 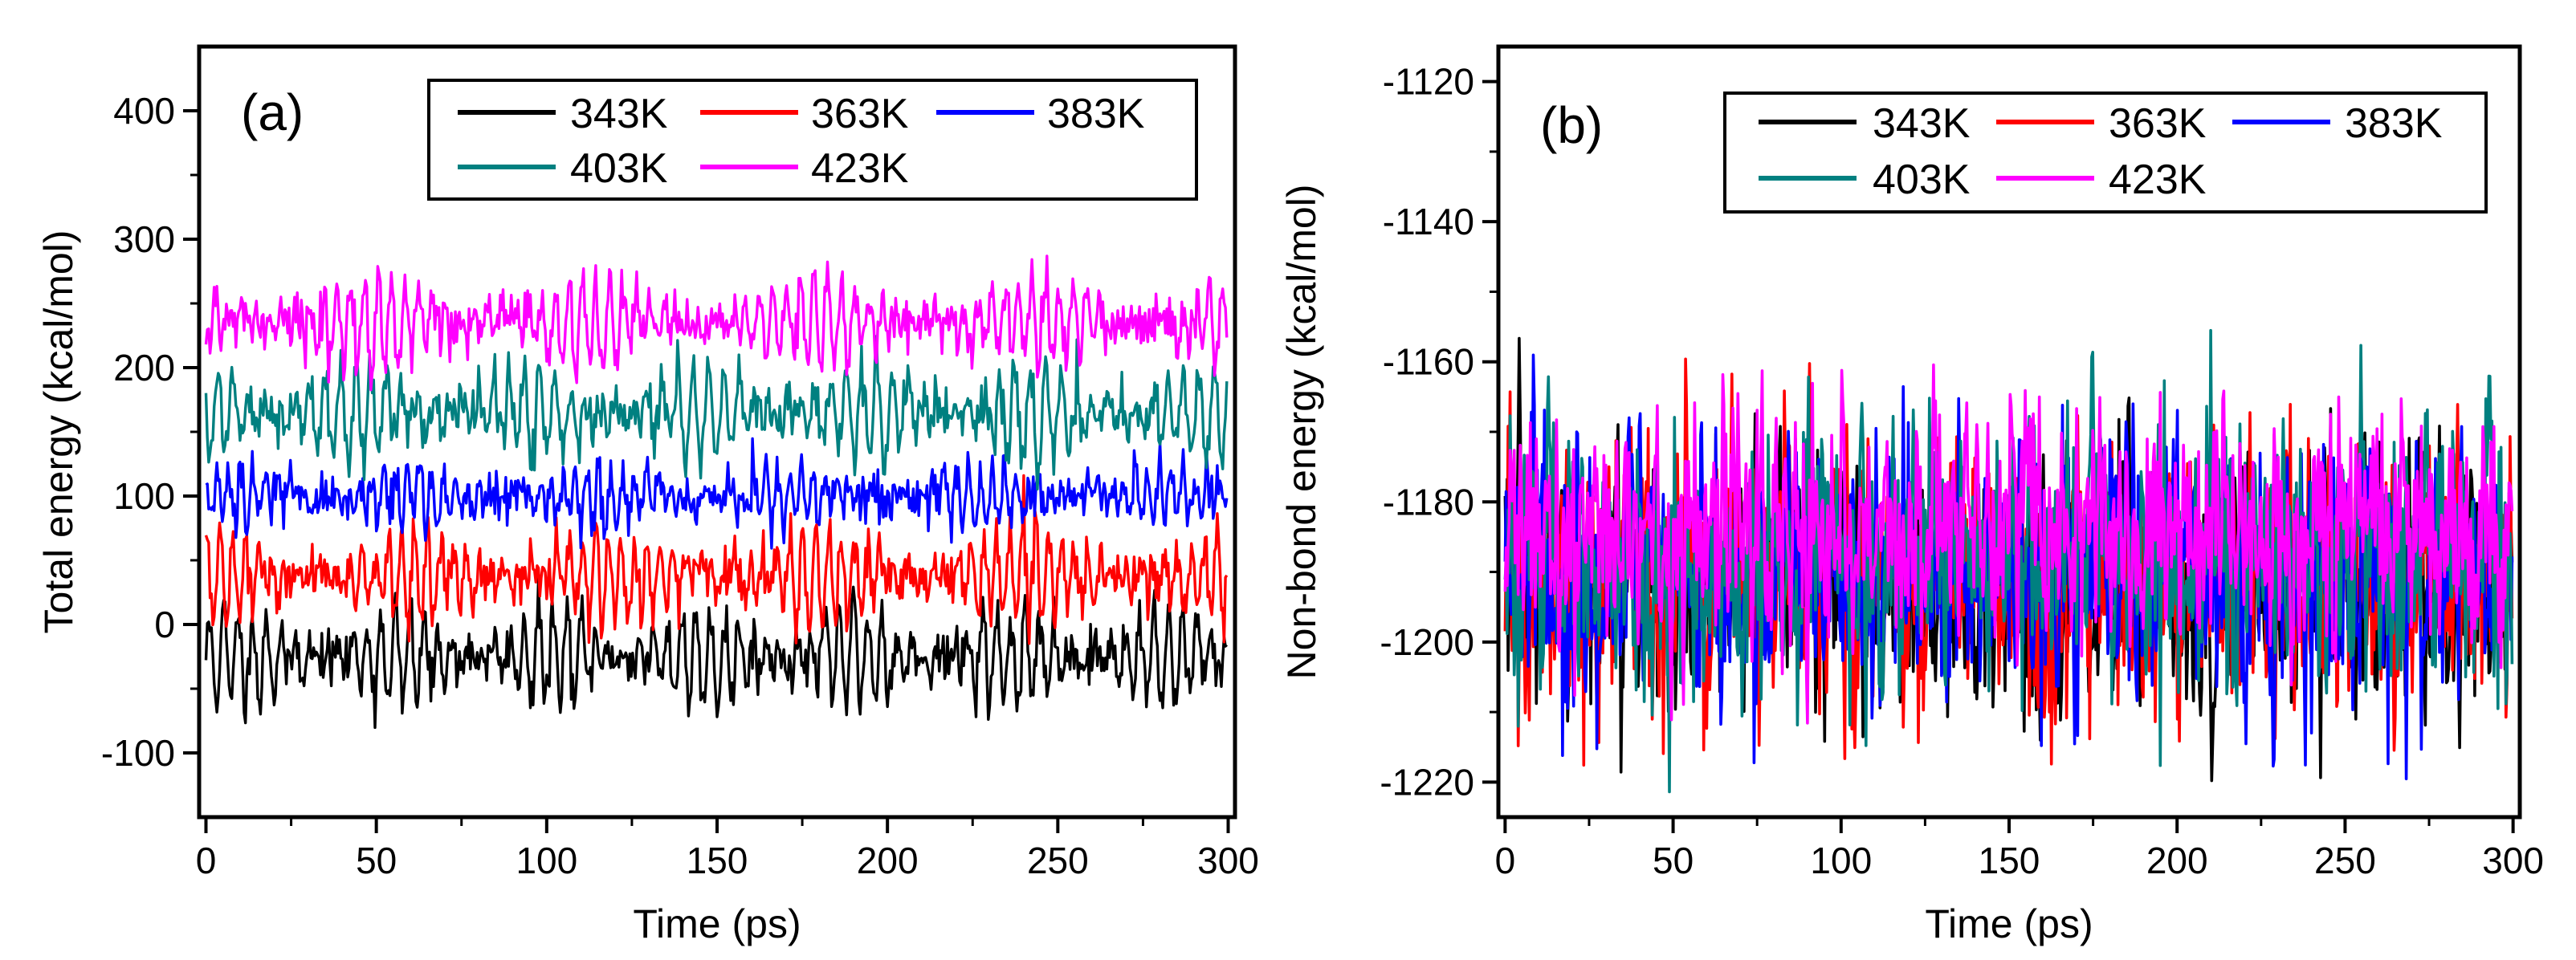 I want to click on panel-b-x-tick-label: 50, so click(x=1674, y=861).